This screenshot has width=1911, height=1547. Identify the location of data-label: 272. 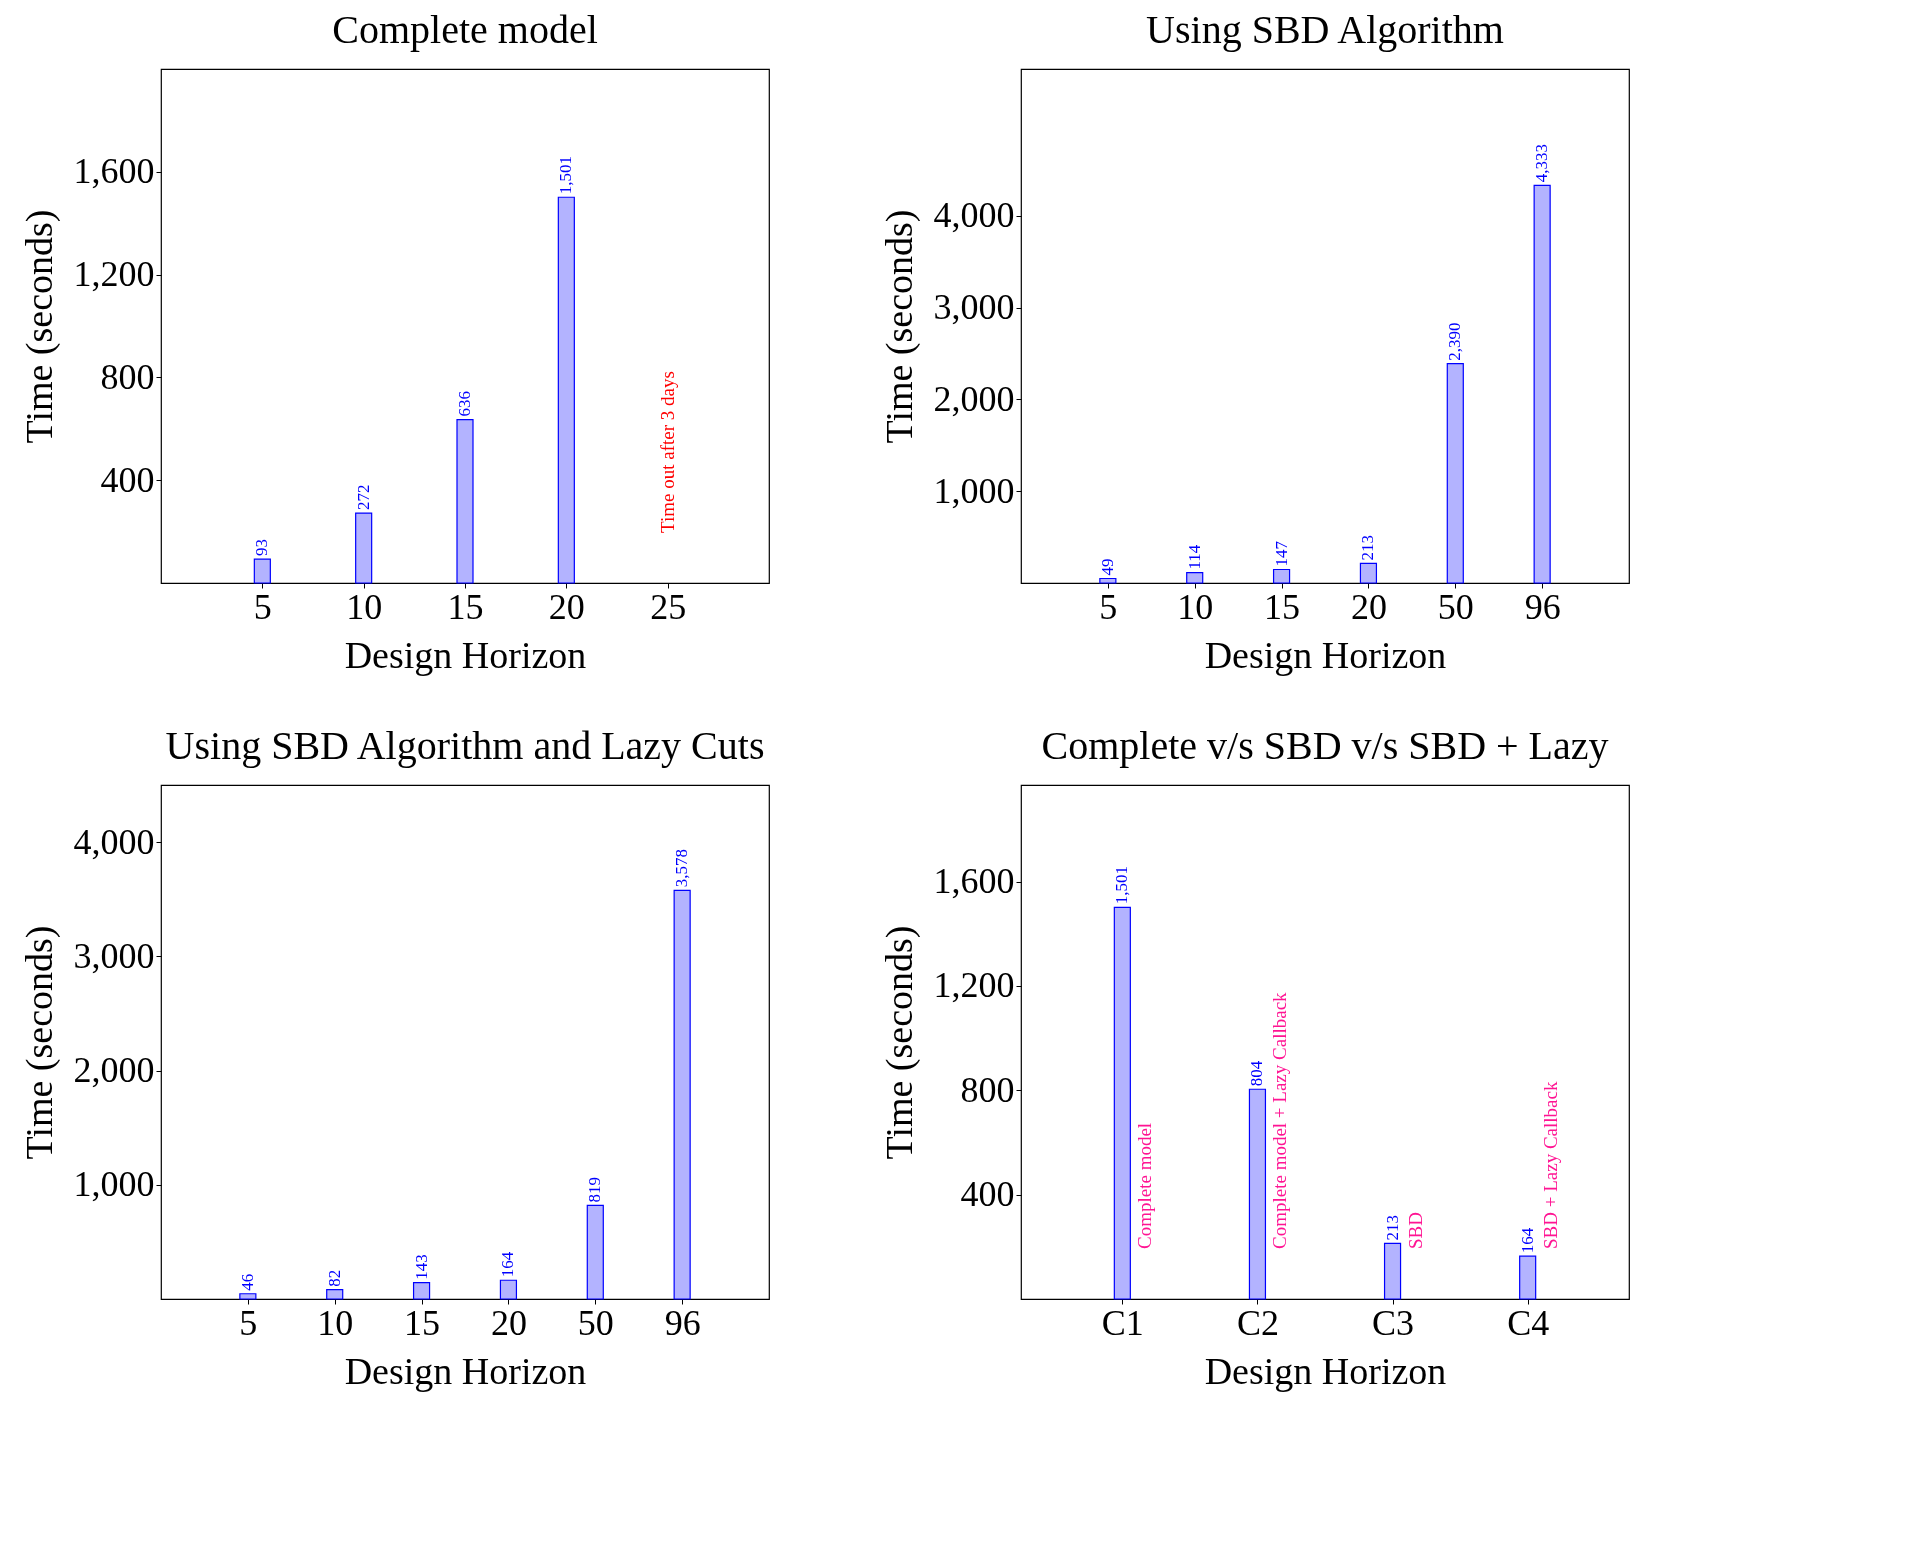
(363, 497).